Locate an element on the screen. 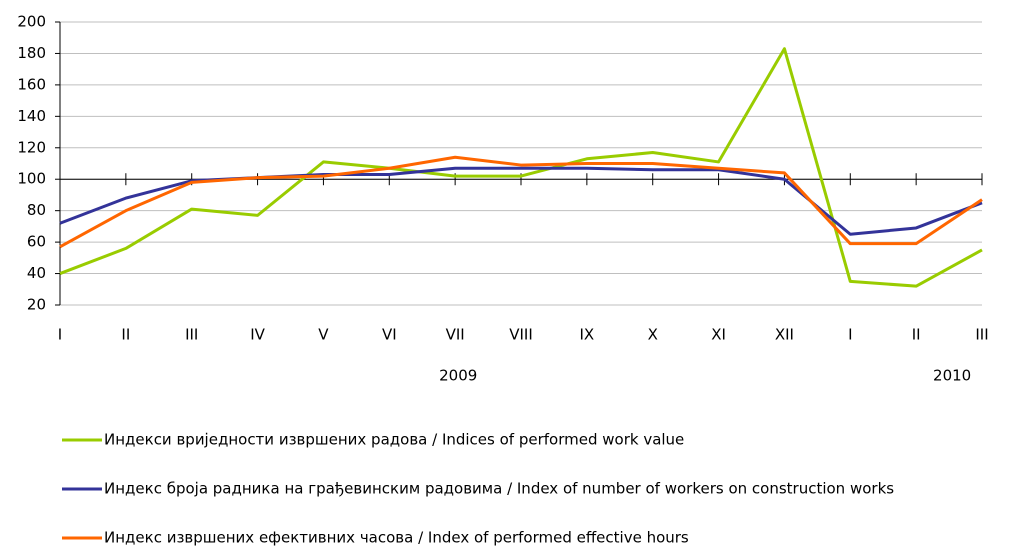 The height and width of the screenshot is (550, 1014). y-tick-label: 200 is located at coordinates (31, 22).